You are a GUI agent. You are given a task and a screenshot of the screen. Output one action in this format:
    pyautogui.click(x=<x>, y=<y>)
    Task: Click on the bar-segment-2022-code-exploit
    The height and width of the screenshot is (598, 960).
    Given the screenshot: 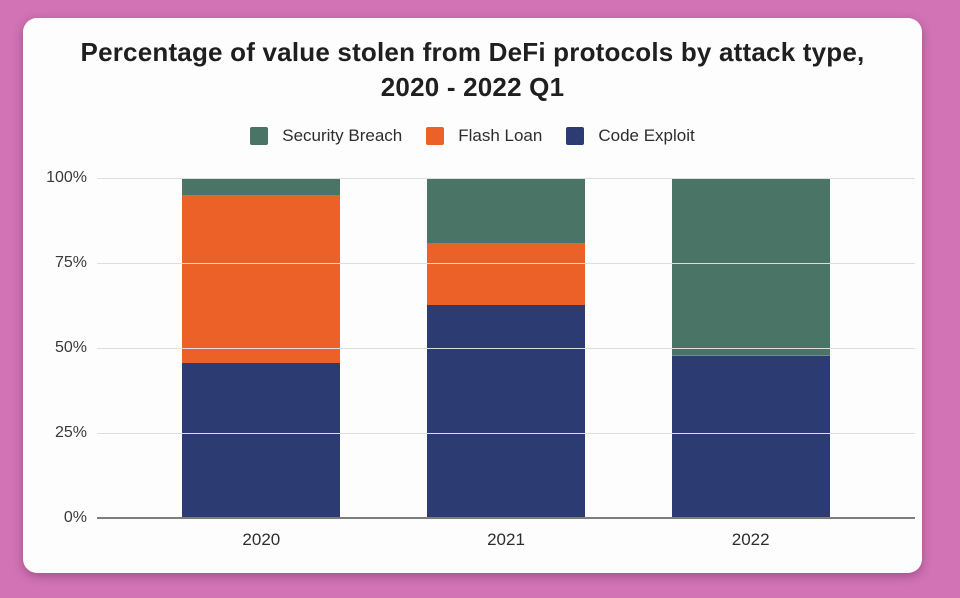 What is the action you would take?
    pyautogui.click(x=750, y=437)
    